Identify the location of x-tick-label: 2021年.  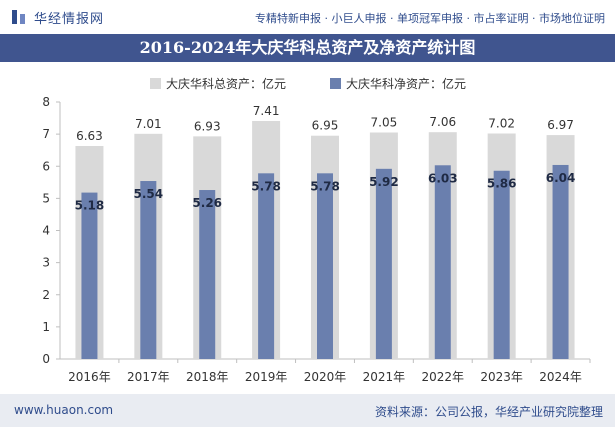
(384, 377).